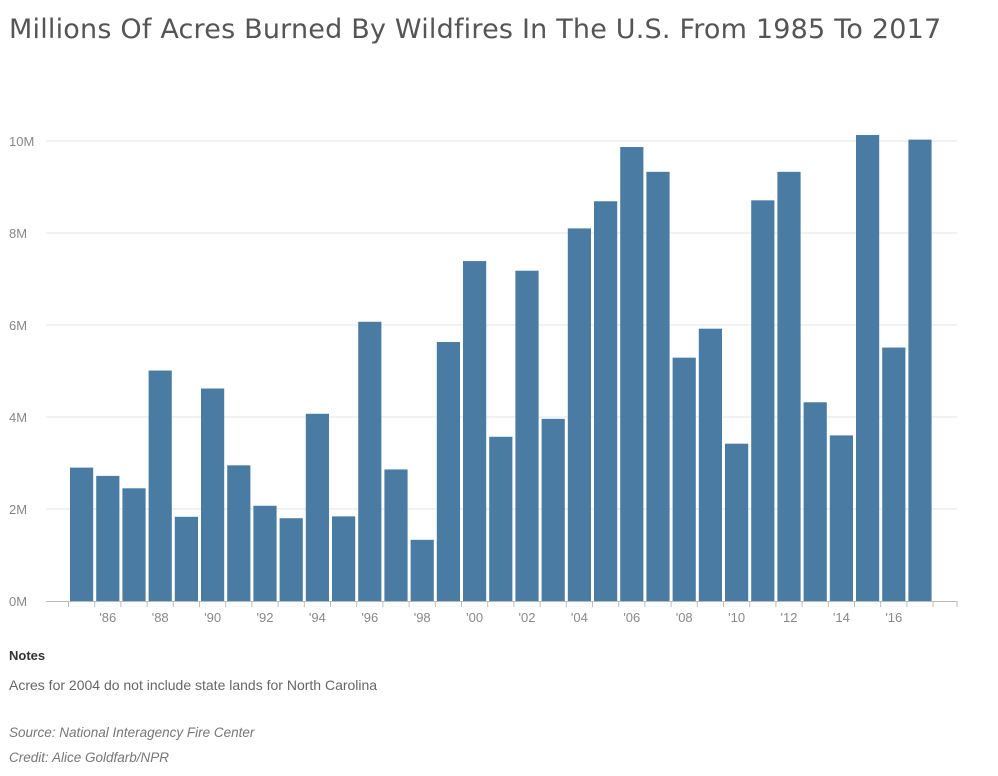 The image size is (998, 776). I want to click on bar-2000: 2000, so click(475, 431).